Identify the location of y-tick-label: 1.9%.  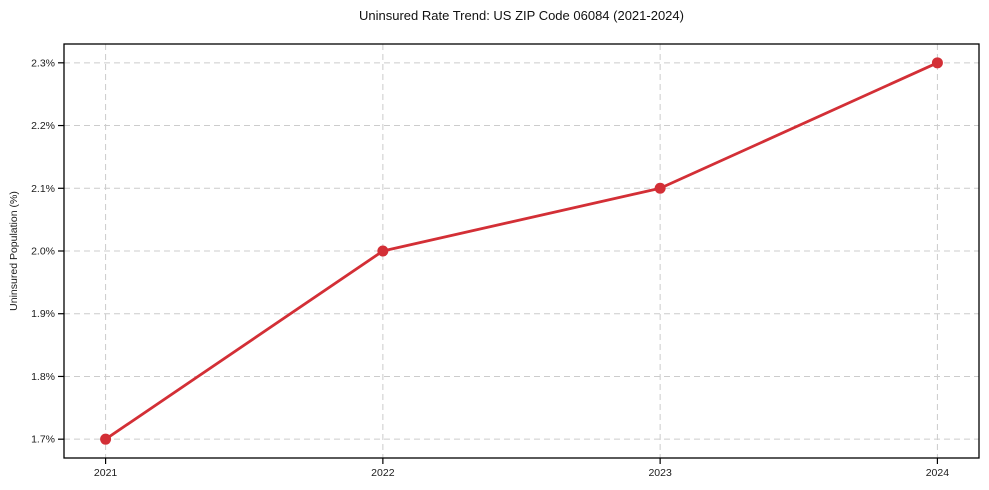
(43, 314).